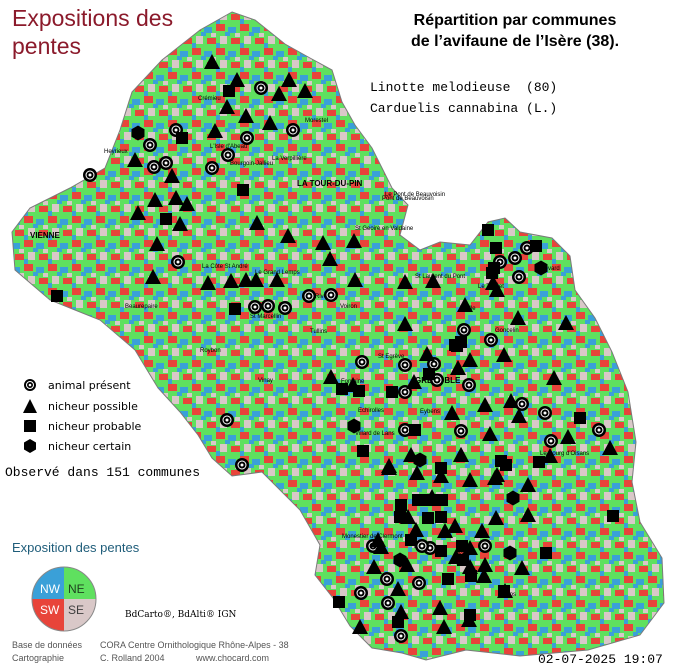  Describe the element at coordinates (322, 297) in the screenshot. I see `place-label: Rives` at that location.